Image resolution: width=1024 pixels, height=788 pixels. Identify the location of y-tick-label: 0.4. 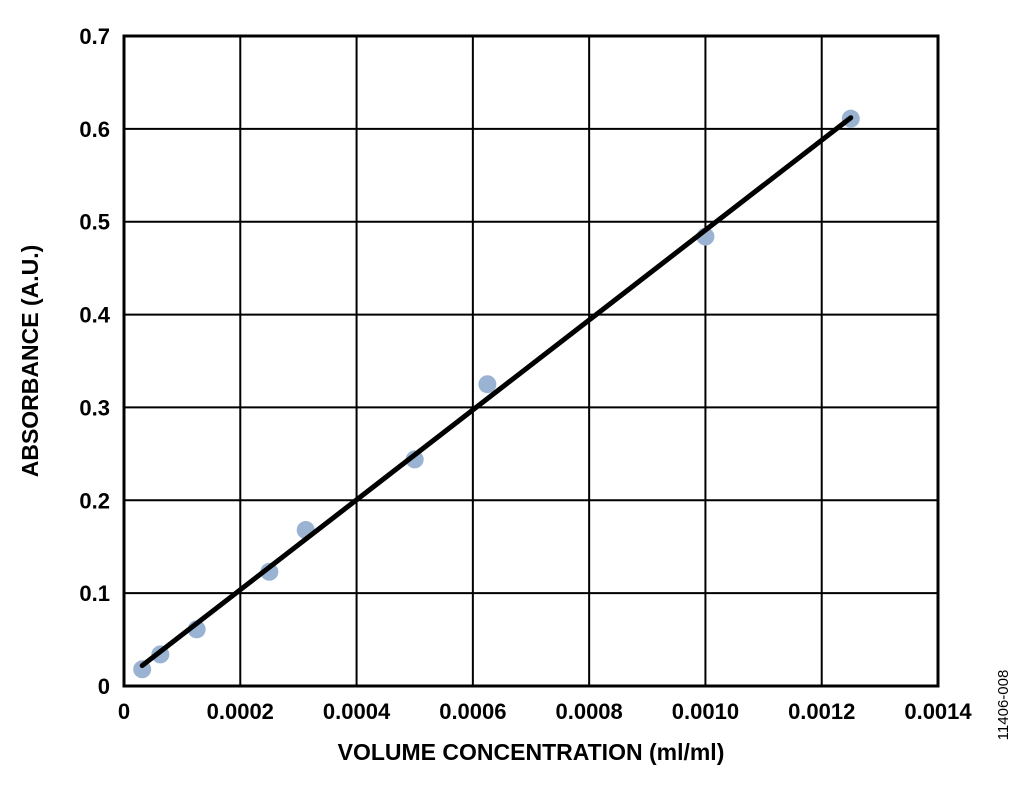
(94, 315).